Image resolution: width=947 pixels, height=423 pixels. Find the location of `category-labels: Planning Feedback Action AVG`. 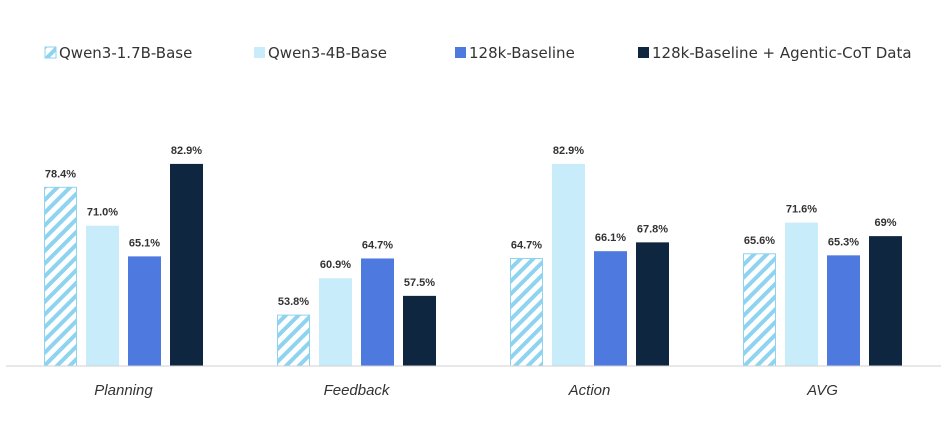

category-labels: Planning Feedback Action AVG is located at coordinates (466, 390).